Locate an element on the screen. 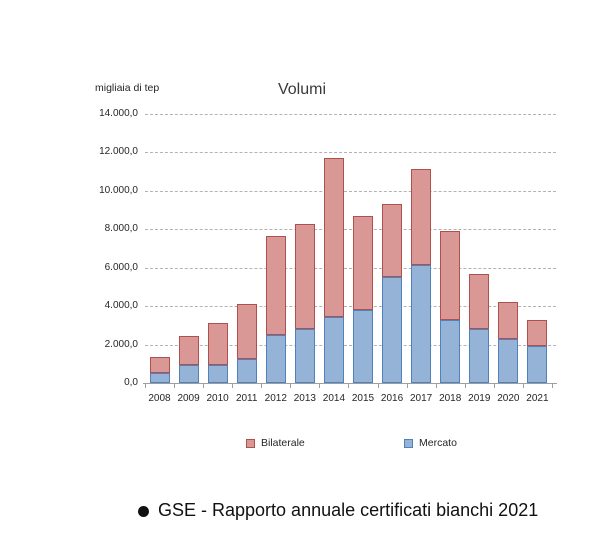 Image resolution: width=600 pixels, height=549 pixels. bar-segment-mercato-2017 is located at coordinates (421, 323).